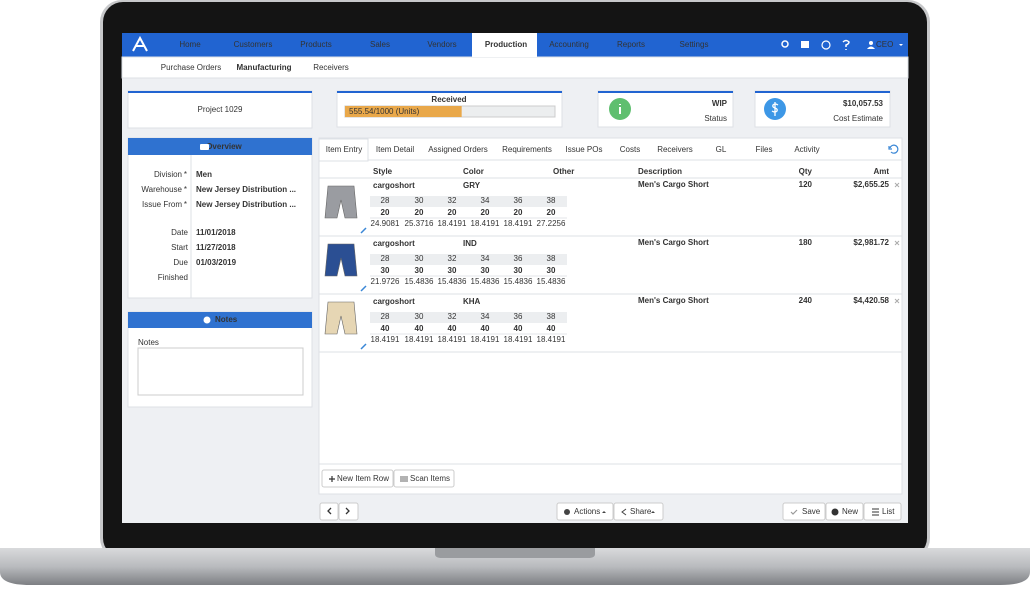 The width and height of the screenshot is (1030, 590). Describe the element at coordinates (884, 44) in the screenshot. I see `user-menu: CEO` at that location.